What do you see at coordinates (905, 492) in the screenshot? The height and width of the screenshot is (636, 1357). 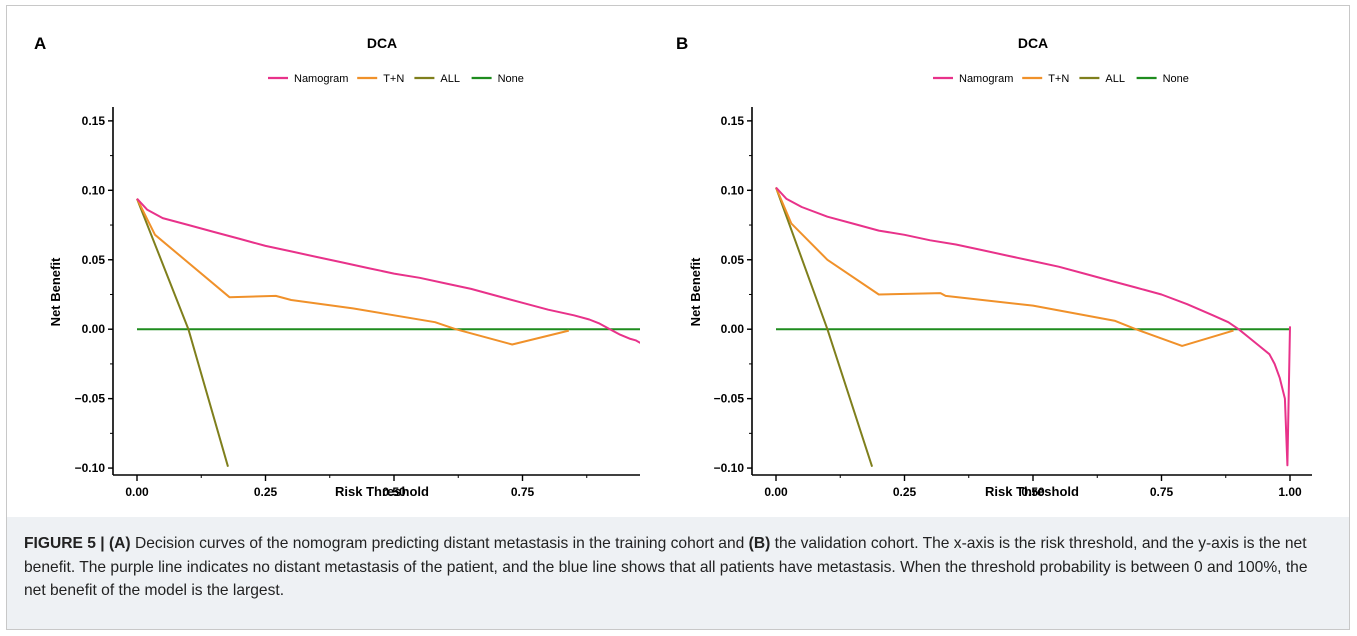 I see `x-tick-label-b: 0.25` at bounding box center [905, 492].